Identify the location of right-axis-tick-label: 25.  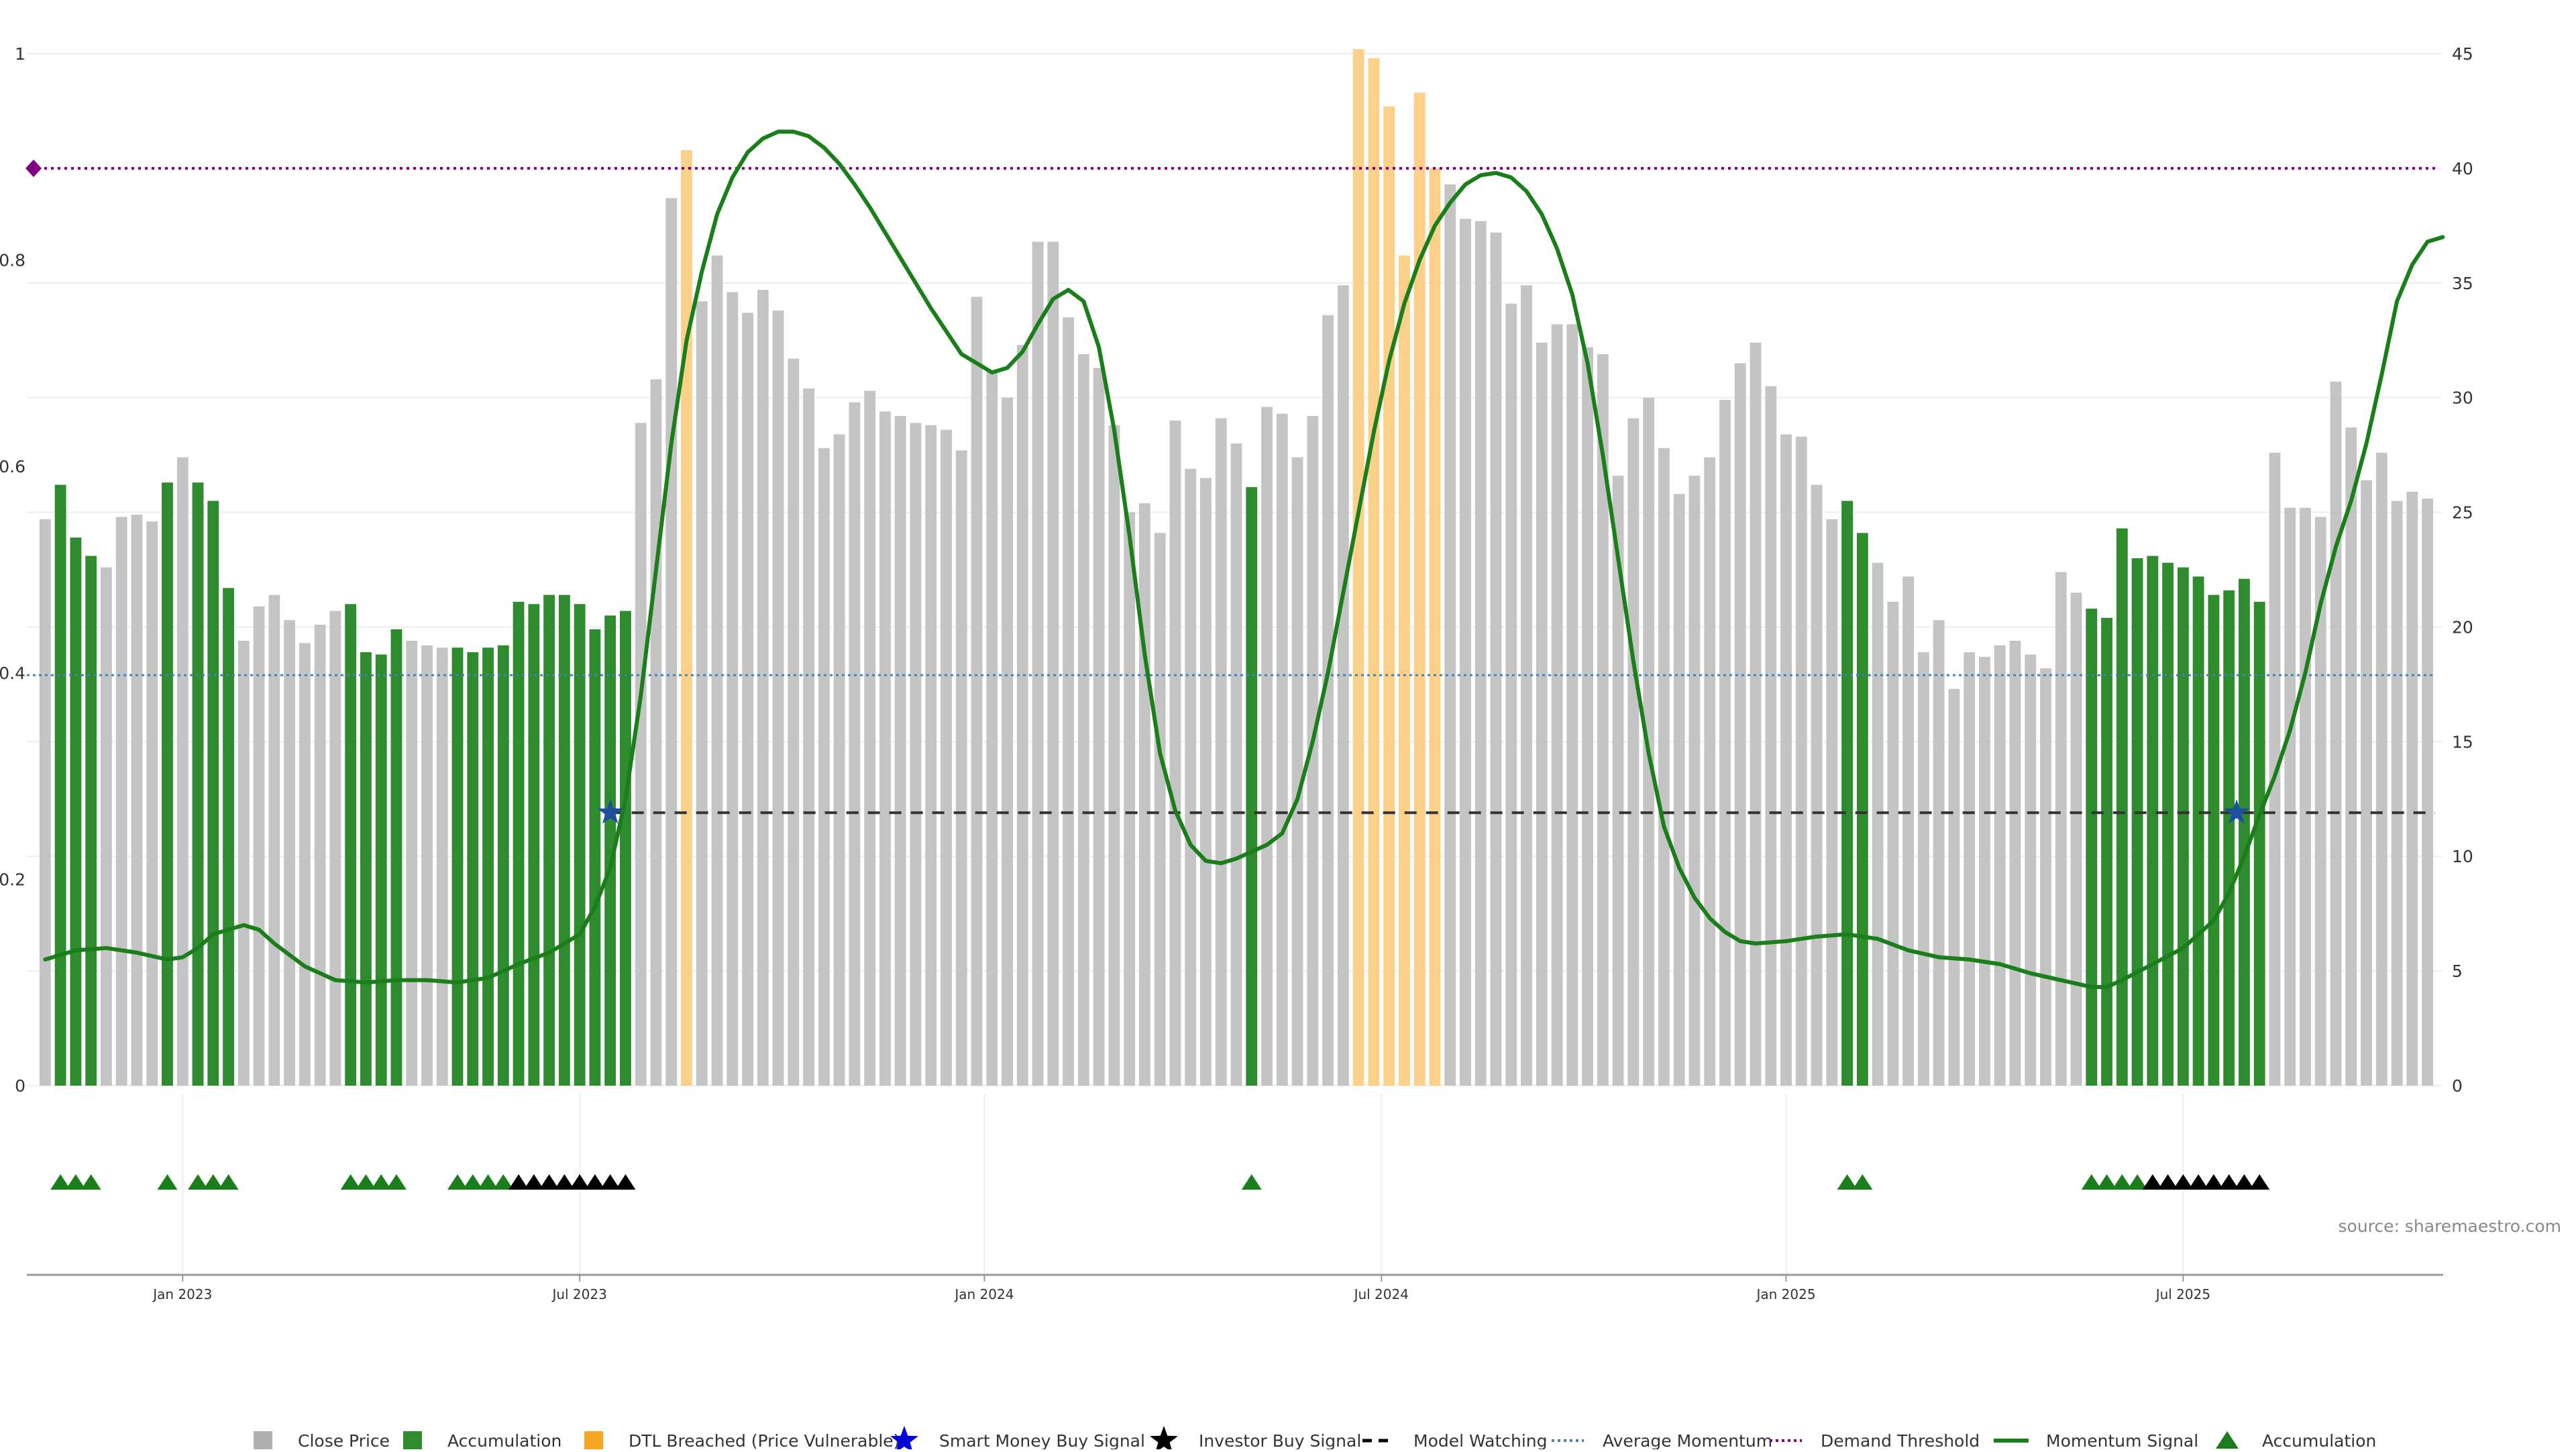
(2462, 513).